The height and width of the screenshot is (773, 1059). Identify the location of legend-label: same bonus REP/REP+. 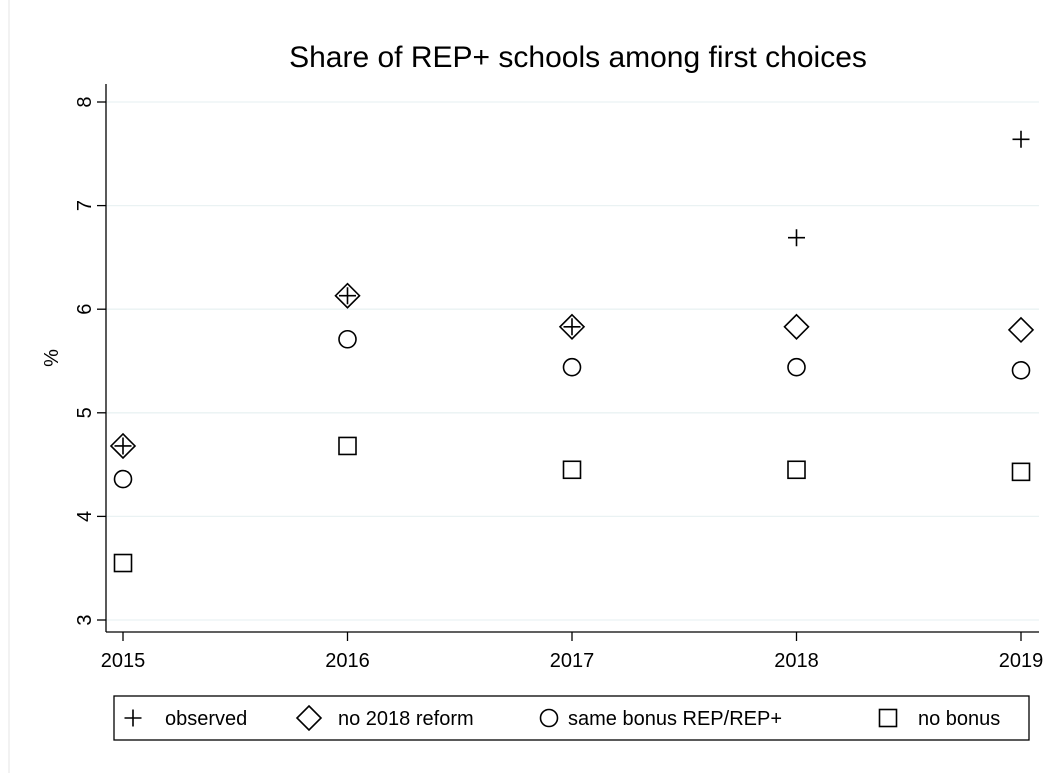
(675, 719).